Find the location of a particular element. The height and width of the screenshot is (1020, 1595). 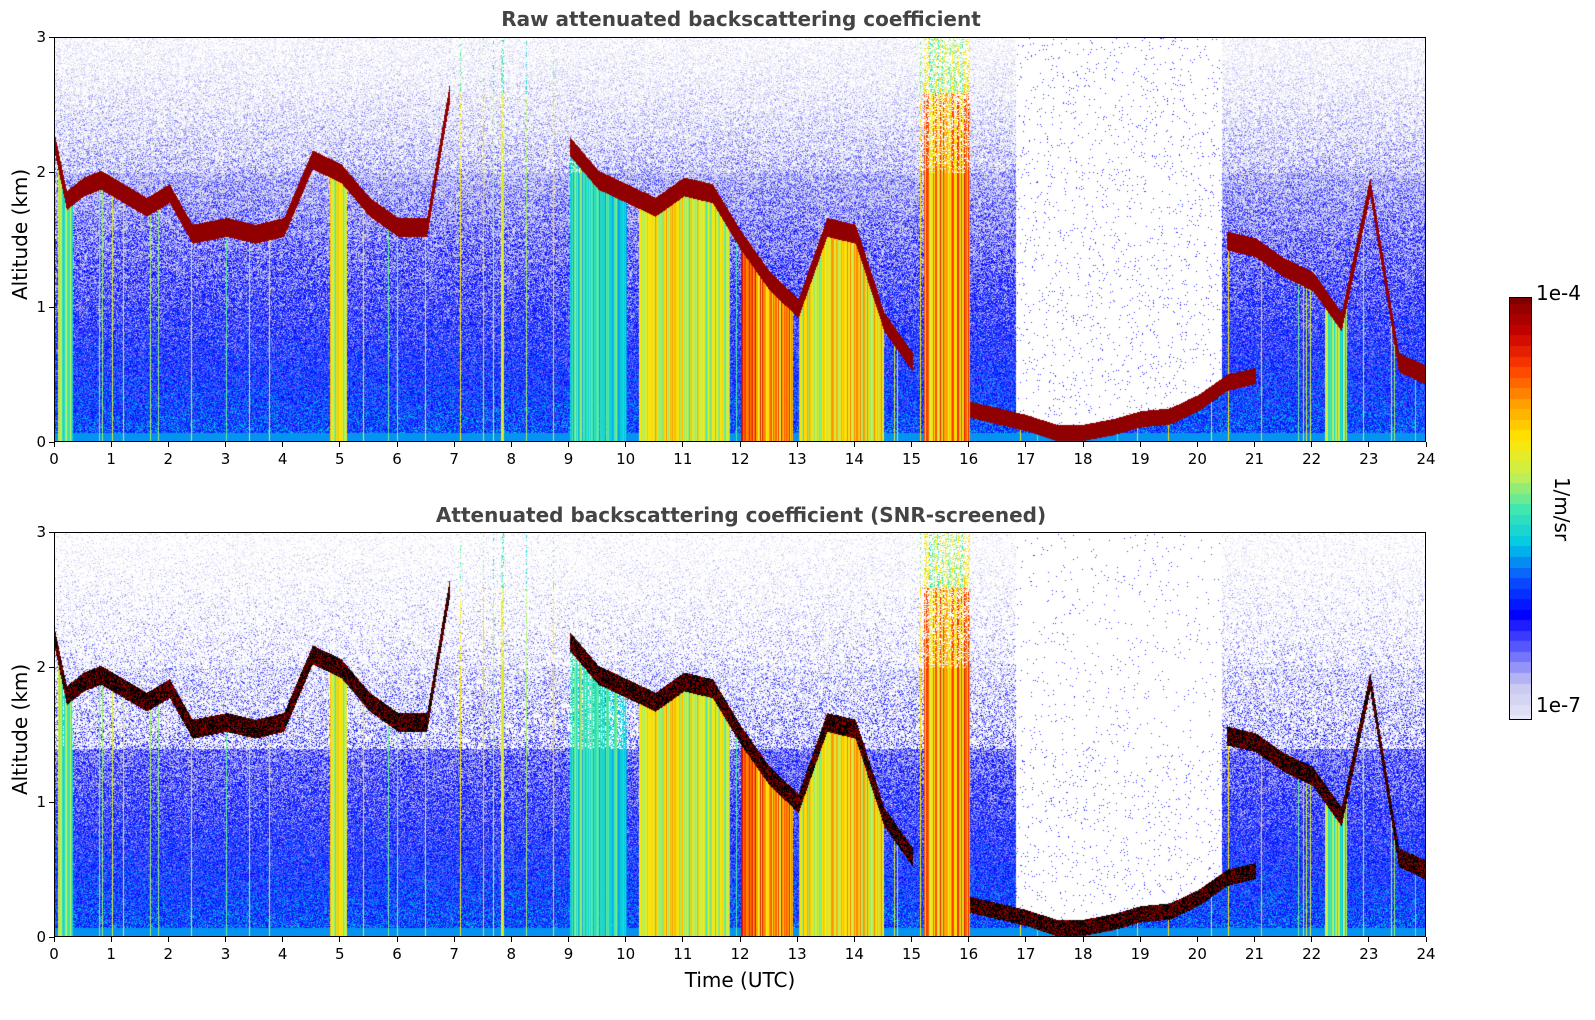

x-tick-label: 8 is located at coordinates (511, 954).